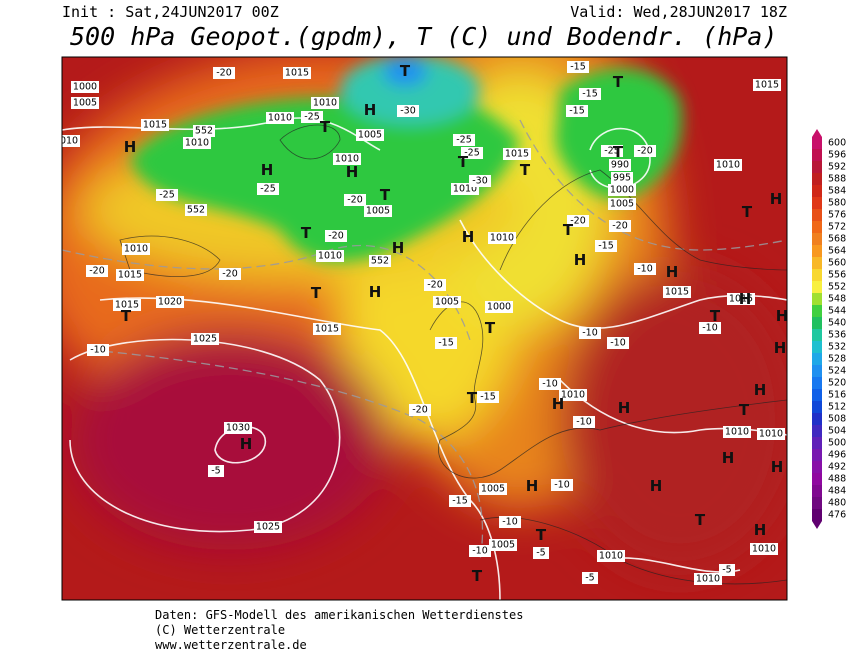  What do you see at coordinates (678, 12) in the screenshot?
I see `valid-time: Valid: Wed,28JUN2017 18Z` at bounding box center [678, 12].